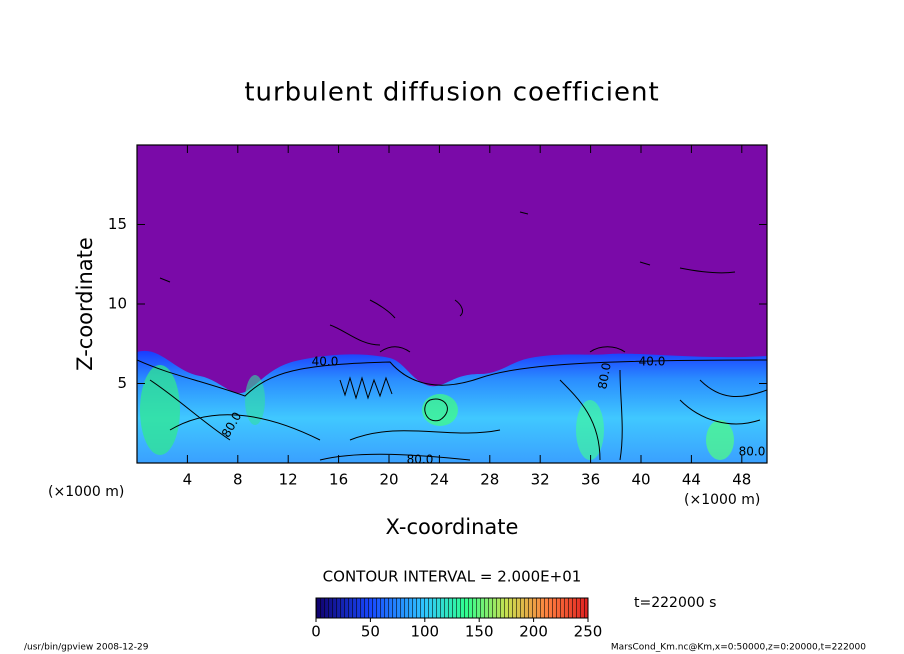  I want to click on x-tick-label: 24, so click(439, 480).